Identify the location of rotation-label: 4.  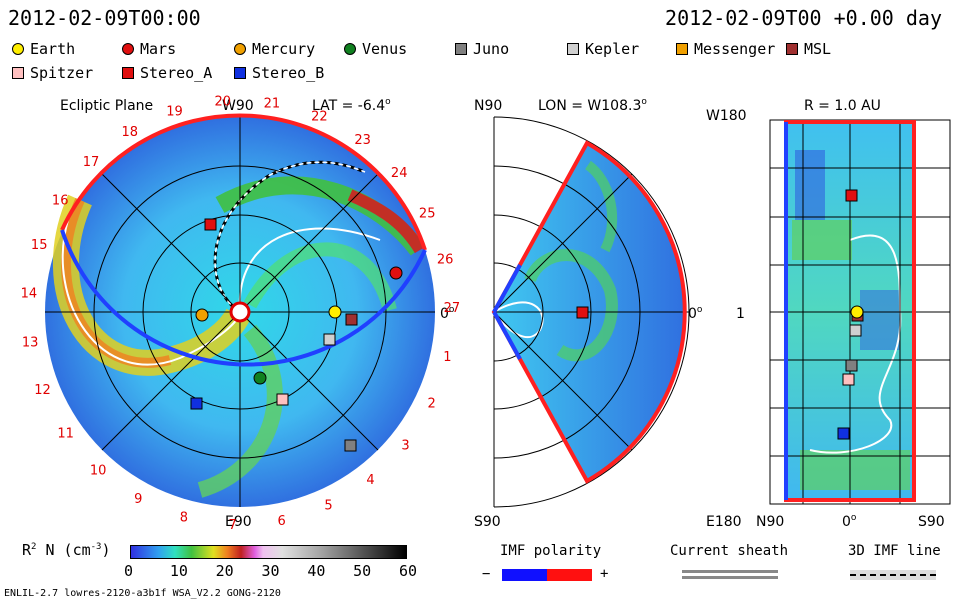
(370, 480).